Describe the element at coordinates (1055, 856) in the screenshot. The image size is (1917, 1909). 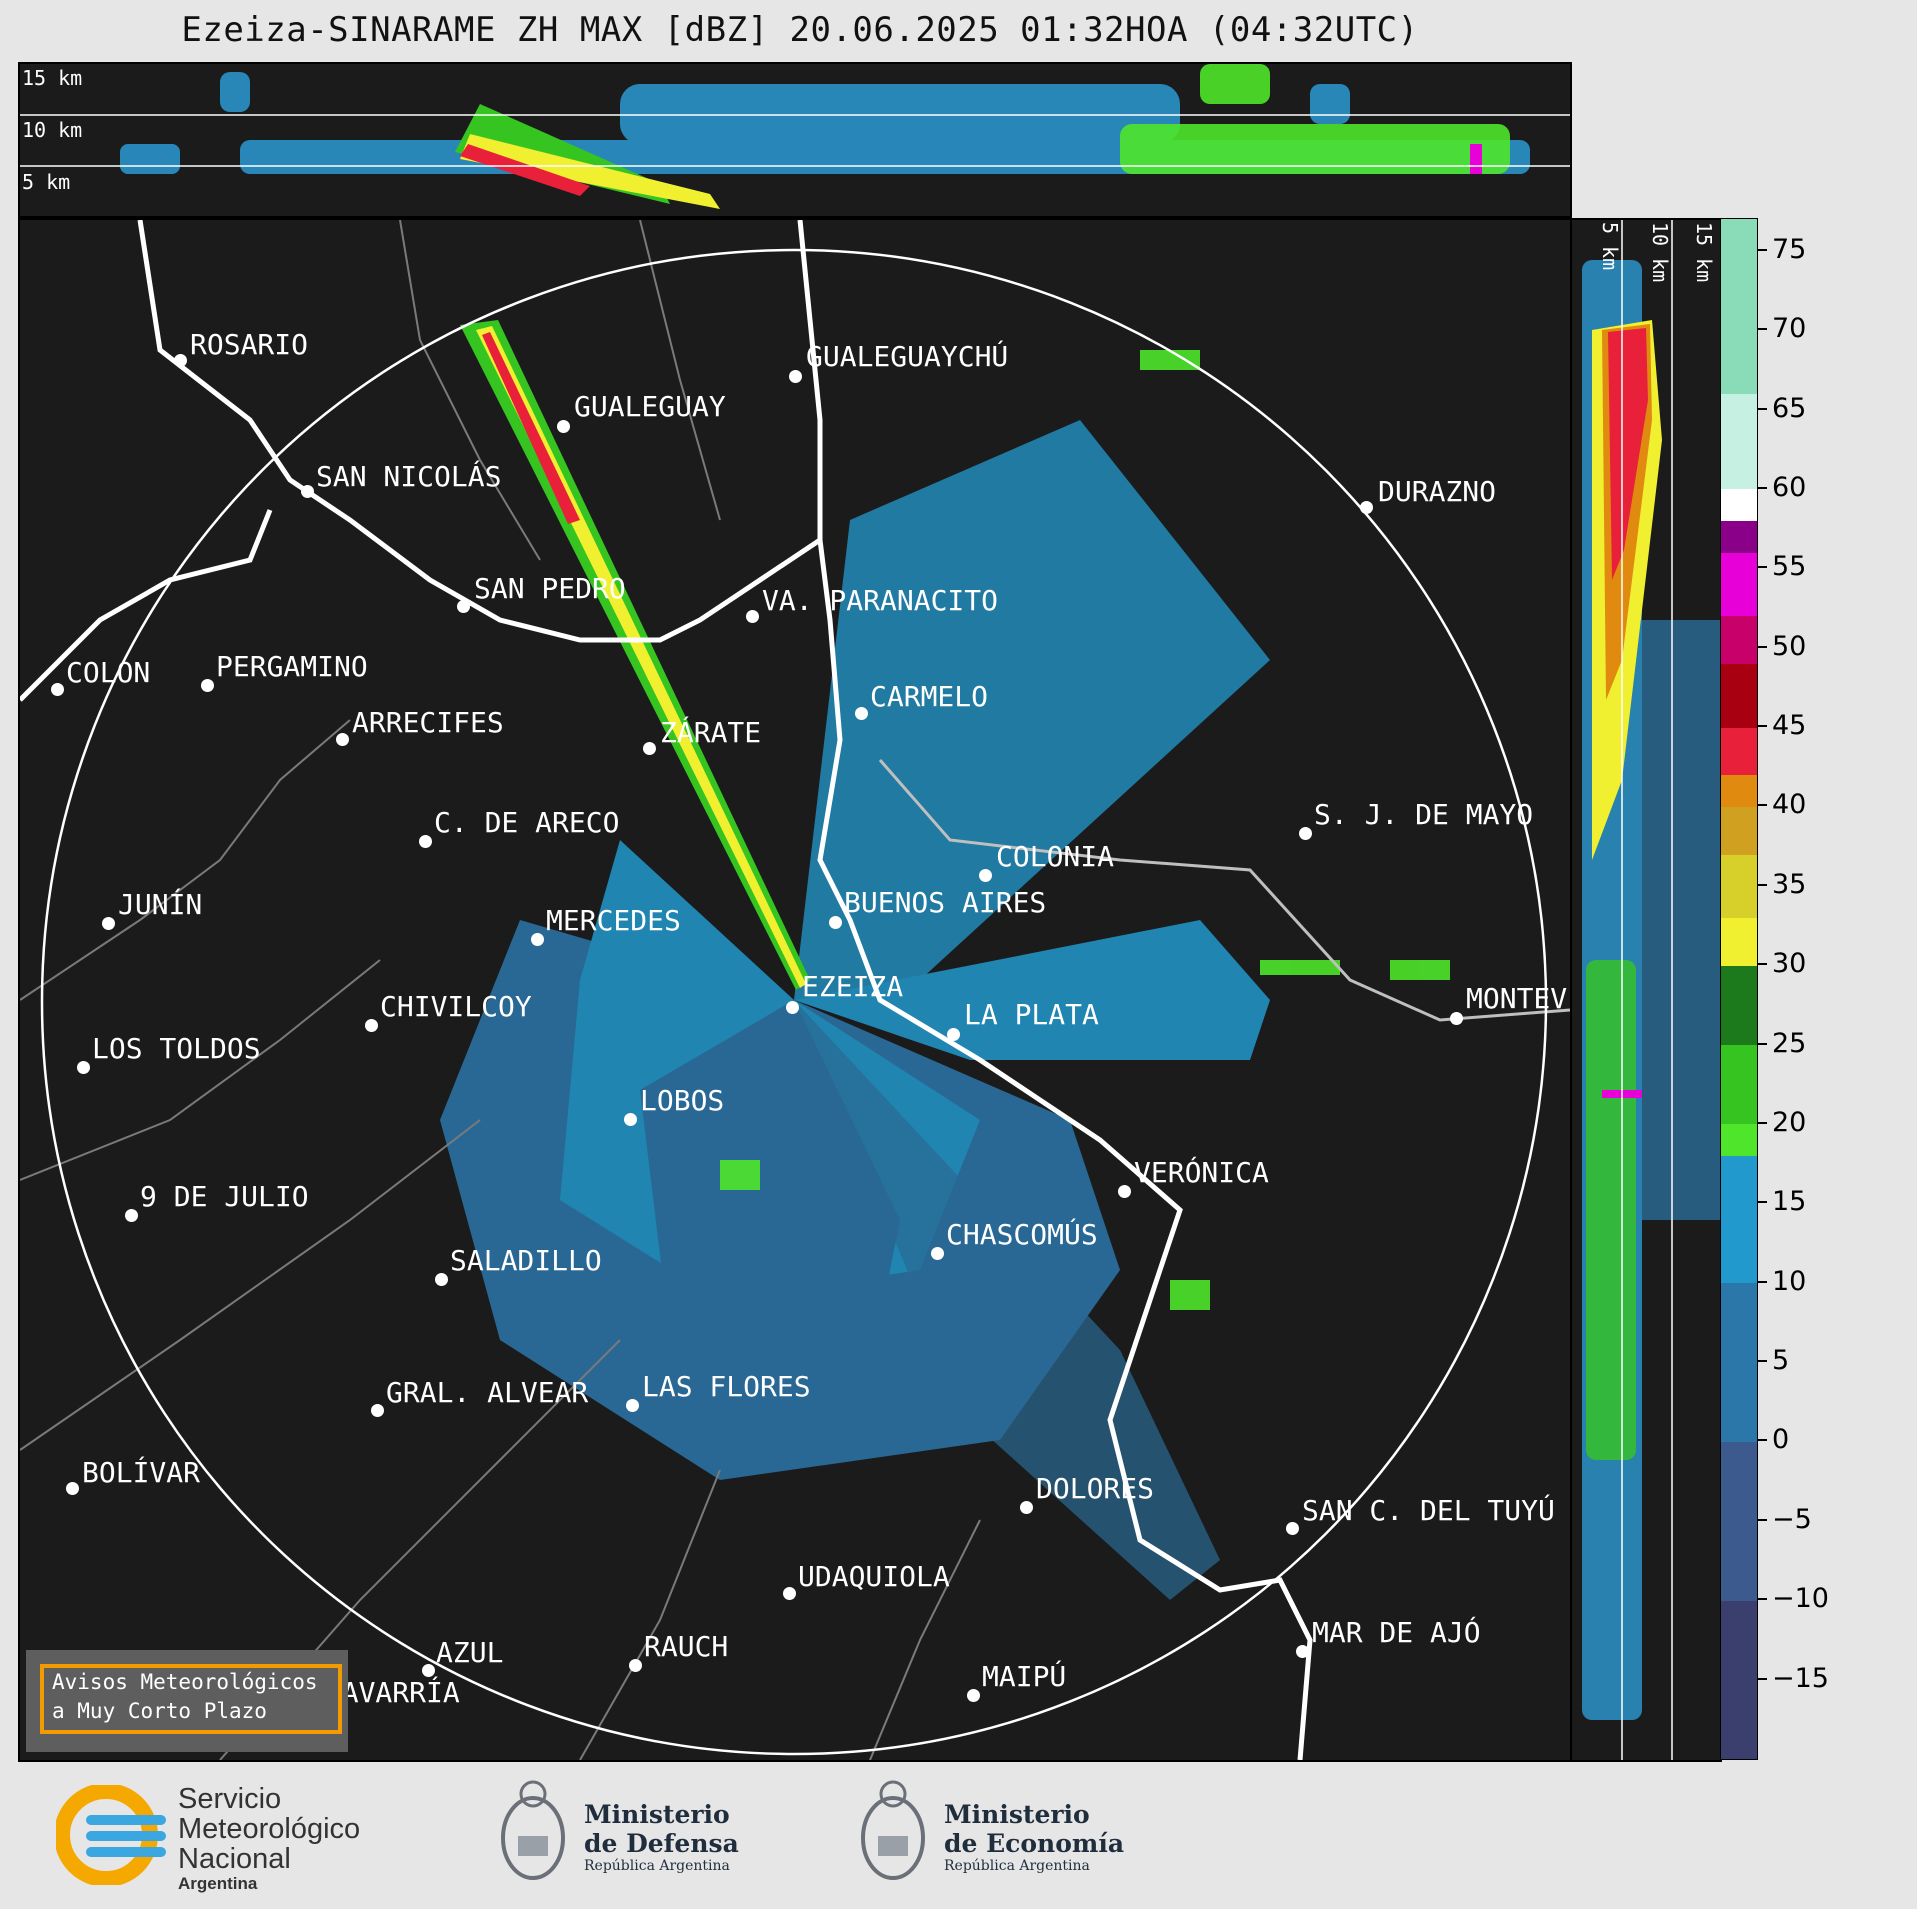
I see `place-label: COLONIA` at that location.